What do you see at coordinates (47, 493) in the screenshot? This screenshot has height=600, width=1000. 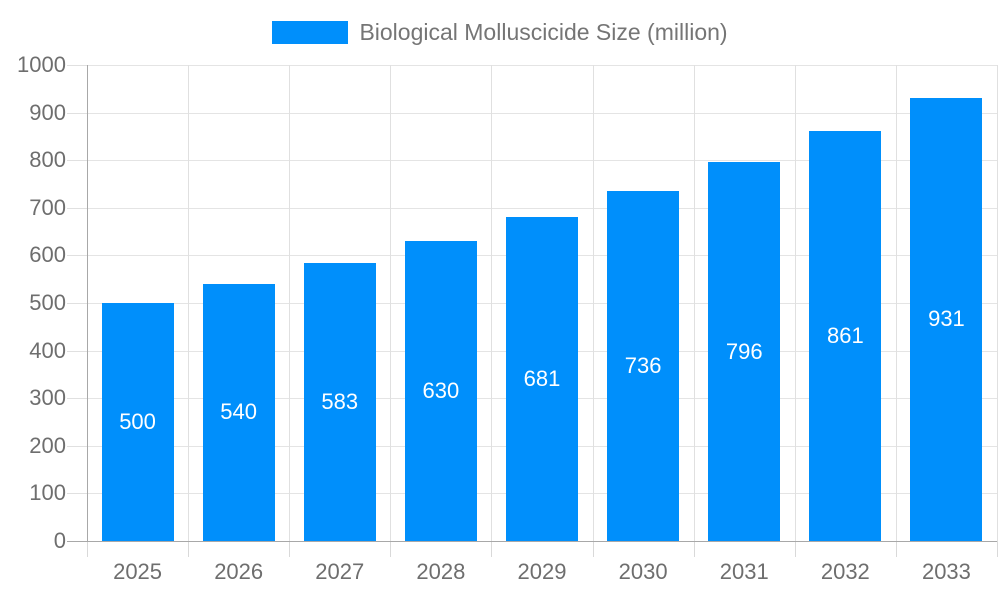 I see `y-axis-tick-label: 100` at bounding box center [47, 493].